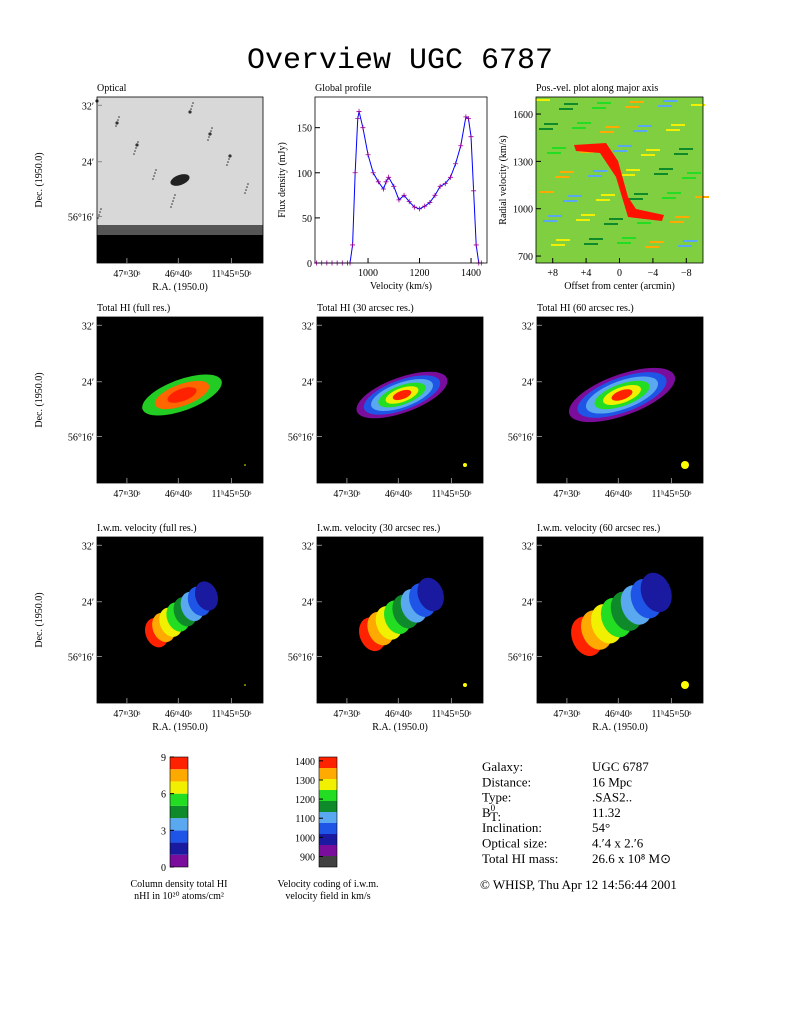  I want to click on galaxy, so click(180, 180).